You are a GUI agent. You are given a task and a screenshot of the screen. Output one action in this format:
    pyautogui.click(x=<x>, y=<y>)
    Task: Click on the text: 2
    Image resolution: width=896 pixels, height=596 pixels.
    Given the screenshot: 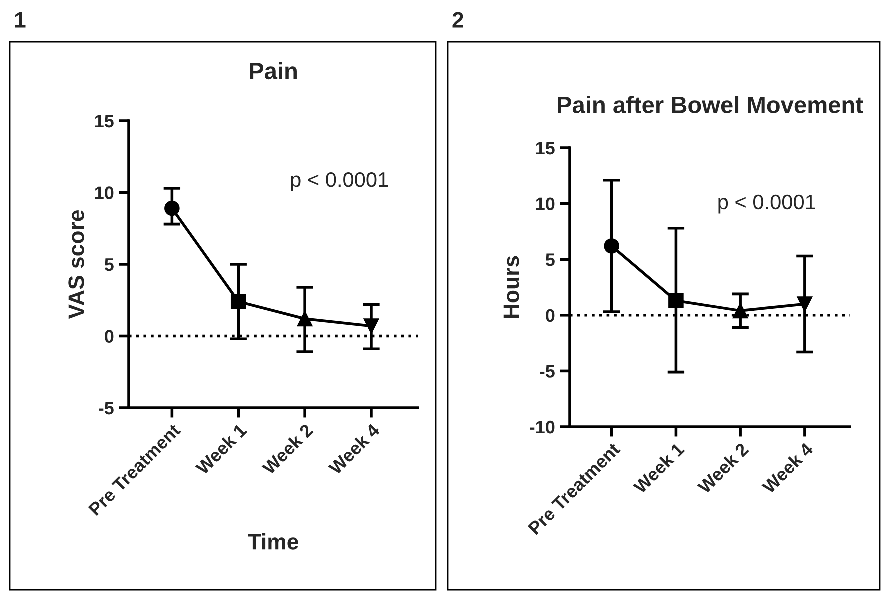 What is the action you would take?
    pyautogui.click(x=458, y=20)
    